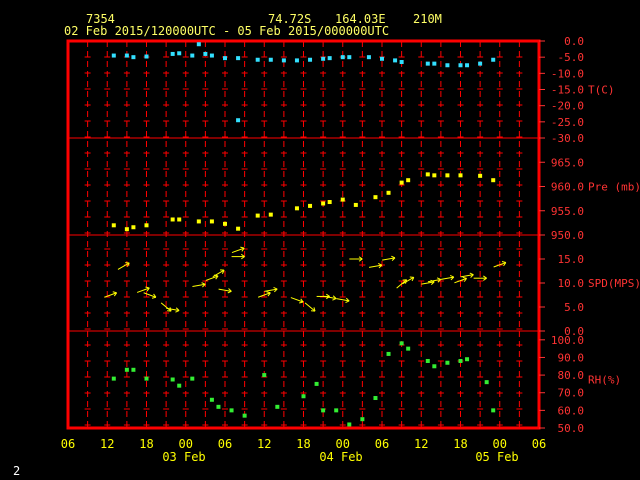 The height and width of the screenshot is (480, 640). What do you see at coordinates (567, 106) in the screenshot?
I see `y-tick-label: -20.0` at bounding box center [567, 106].